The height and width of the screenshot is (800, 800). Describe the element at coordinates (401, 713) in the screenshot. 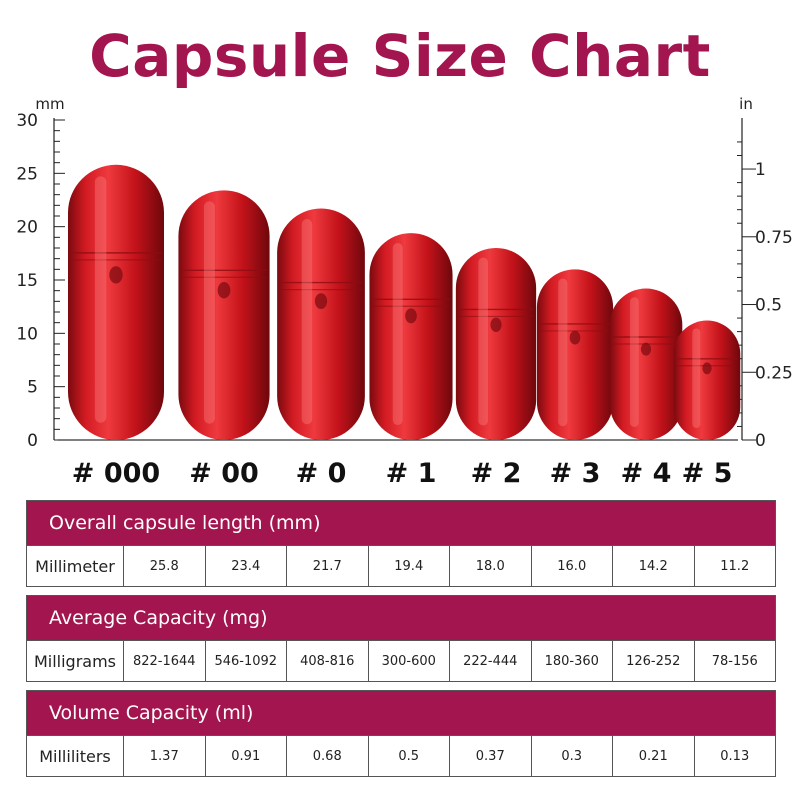

I see `table-heading: Volume Capacity (ml)` at that location.